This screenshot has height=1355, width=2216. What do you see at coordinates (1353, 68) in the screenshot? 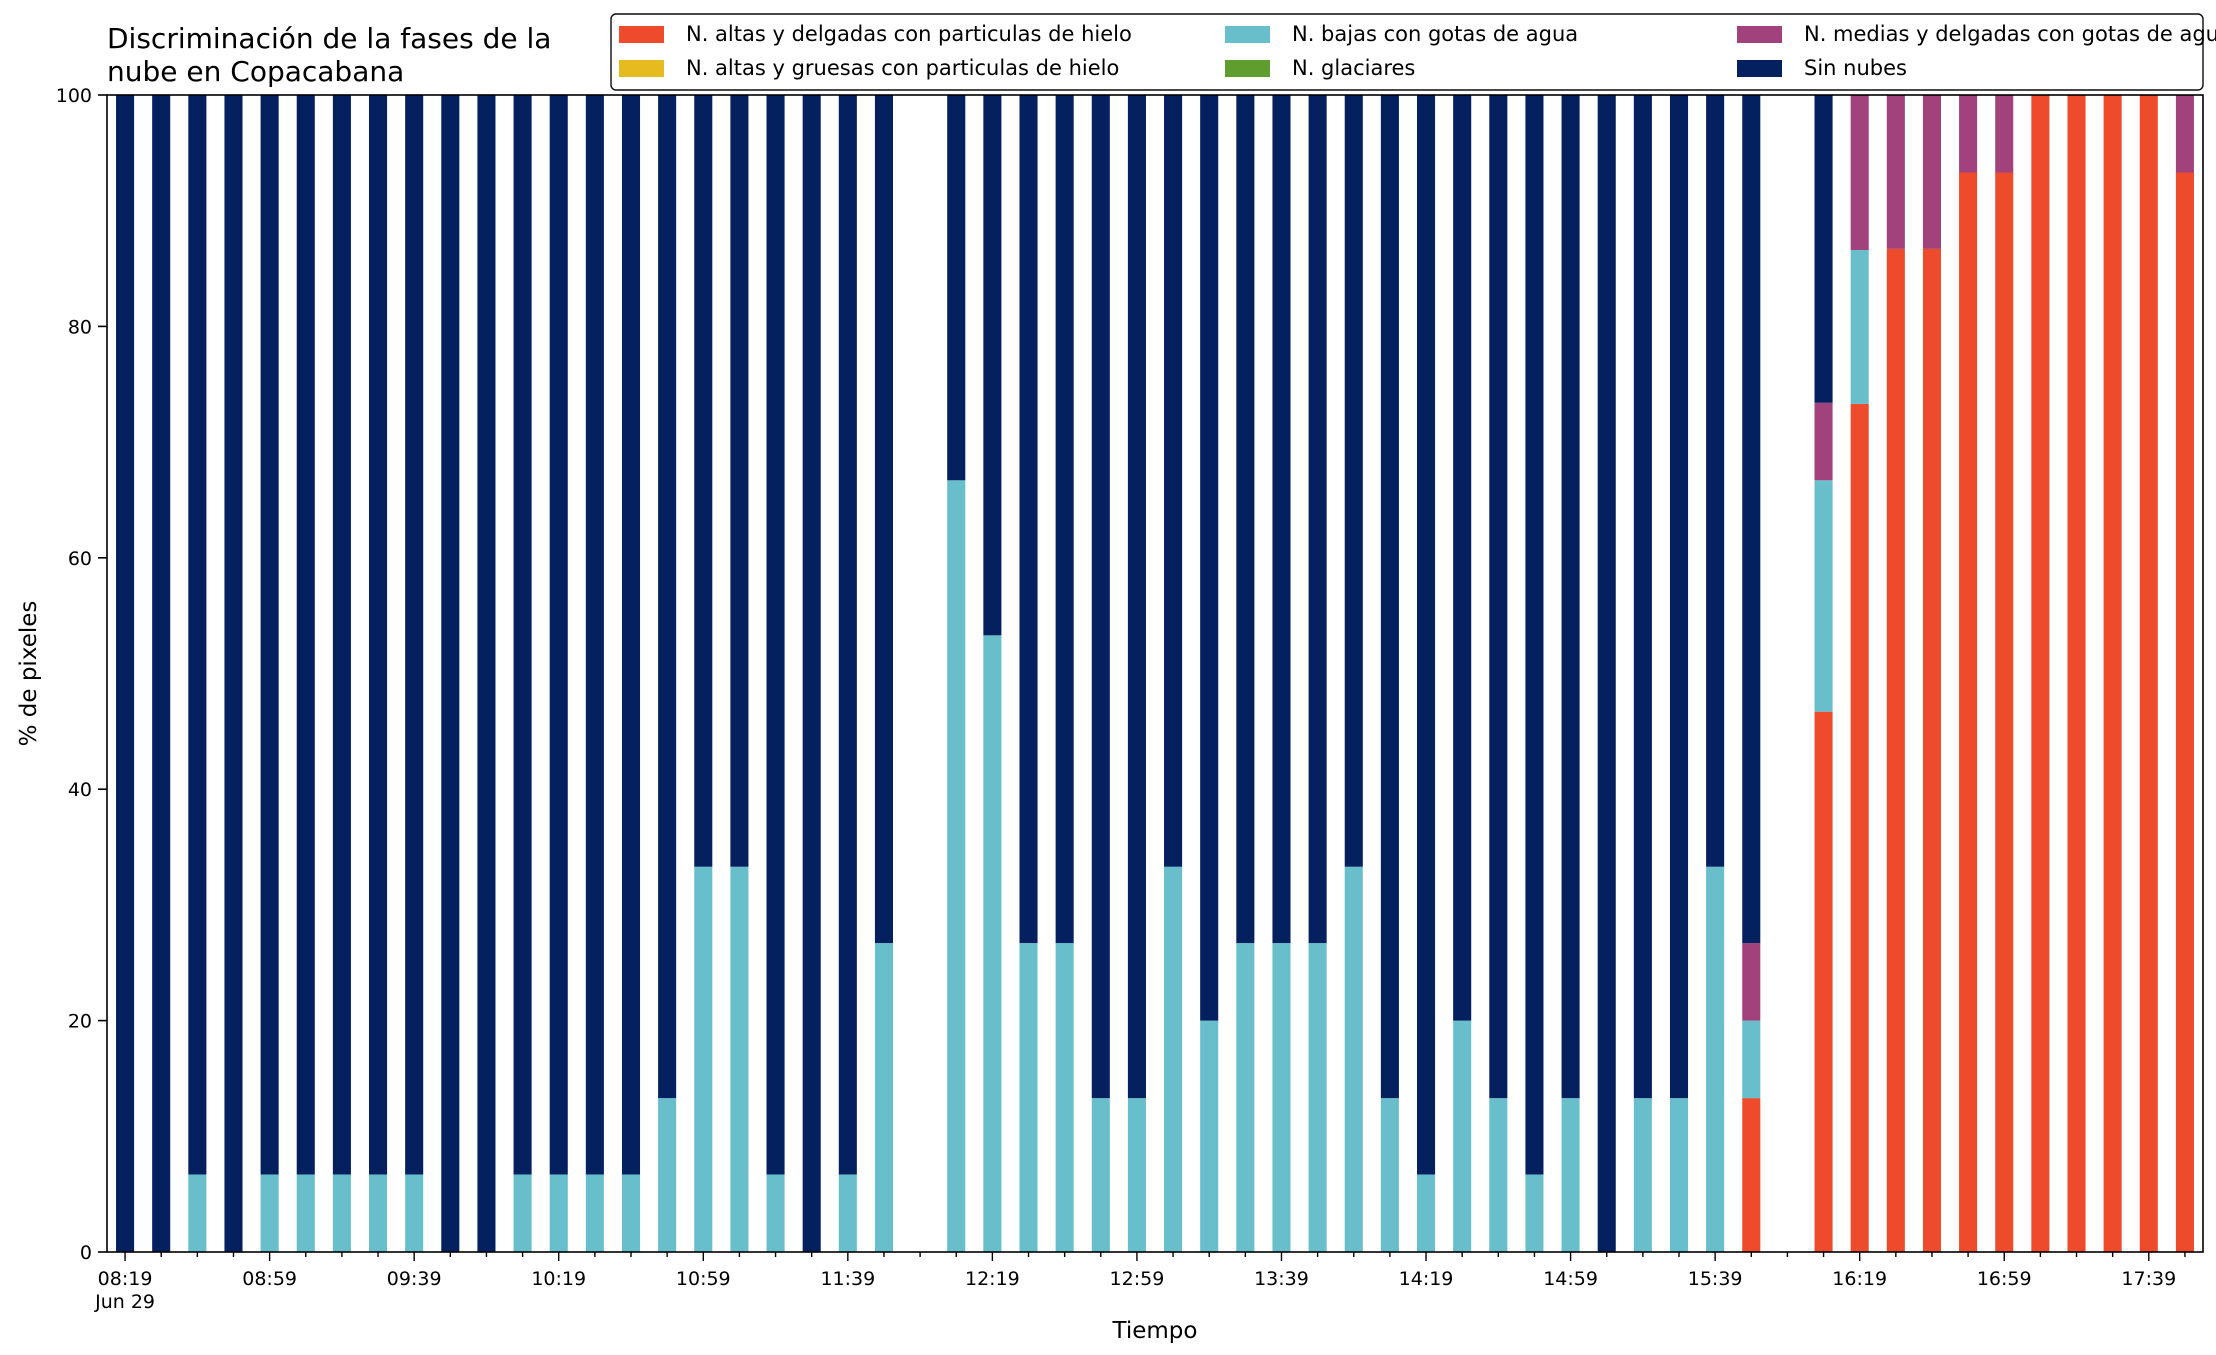
I see `legend-label-3: N. glaciares` at bounding box center [1353, 68].